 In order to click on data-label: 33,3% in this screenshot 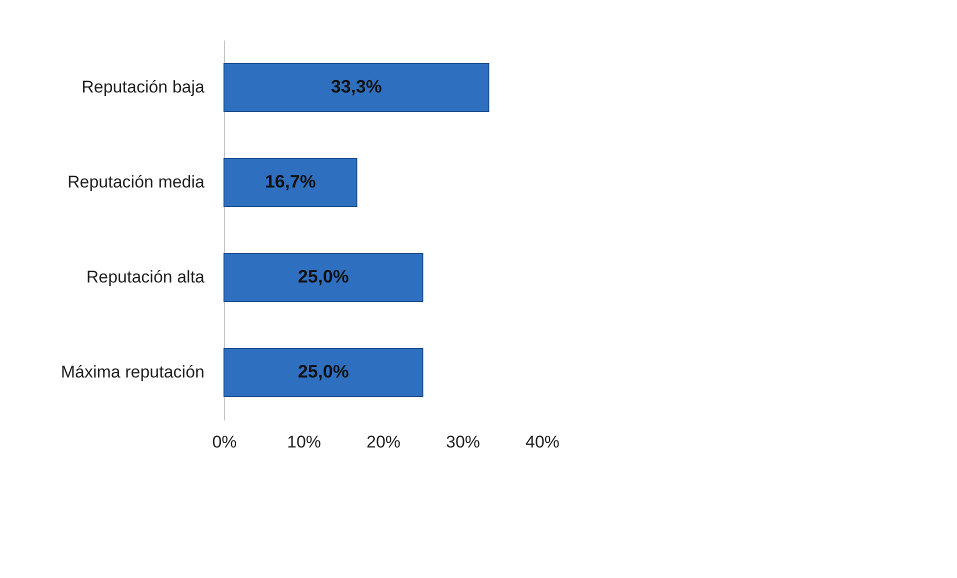, I will do `click(356, 86)`.